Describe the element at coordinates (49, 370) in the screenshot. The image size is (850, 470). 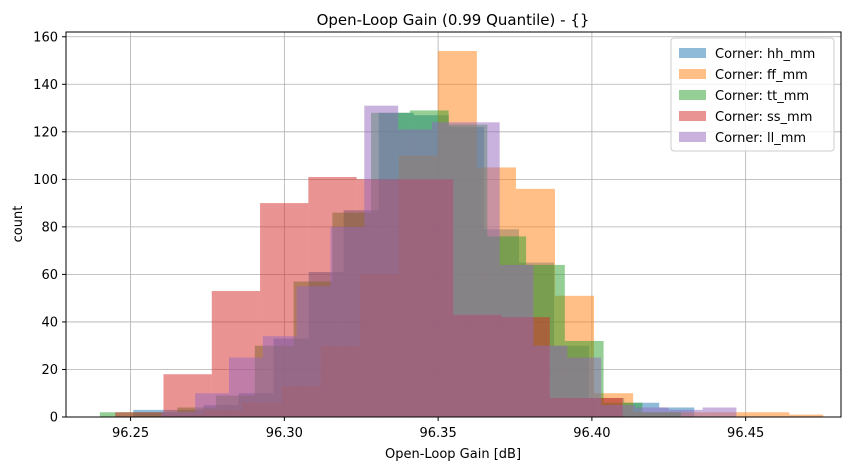
I see `y-tick-label: 20` at that location.